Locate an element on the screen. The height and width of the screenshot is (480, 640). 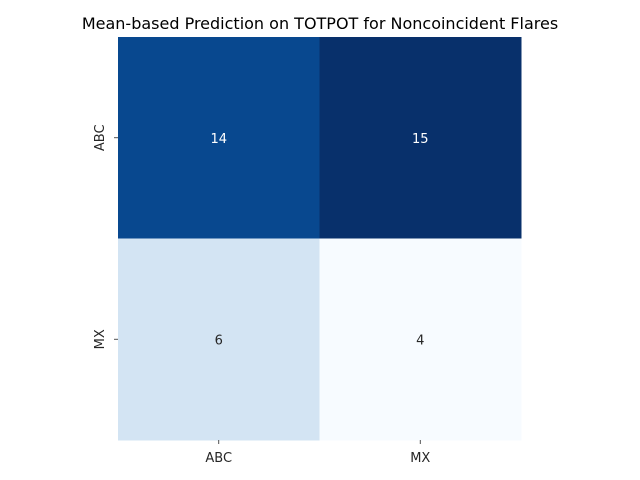
cell-value-label: 15 is located at coordinates (420, 139).